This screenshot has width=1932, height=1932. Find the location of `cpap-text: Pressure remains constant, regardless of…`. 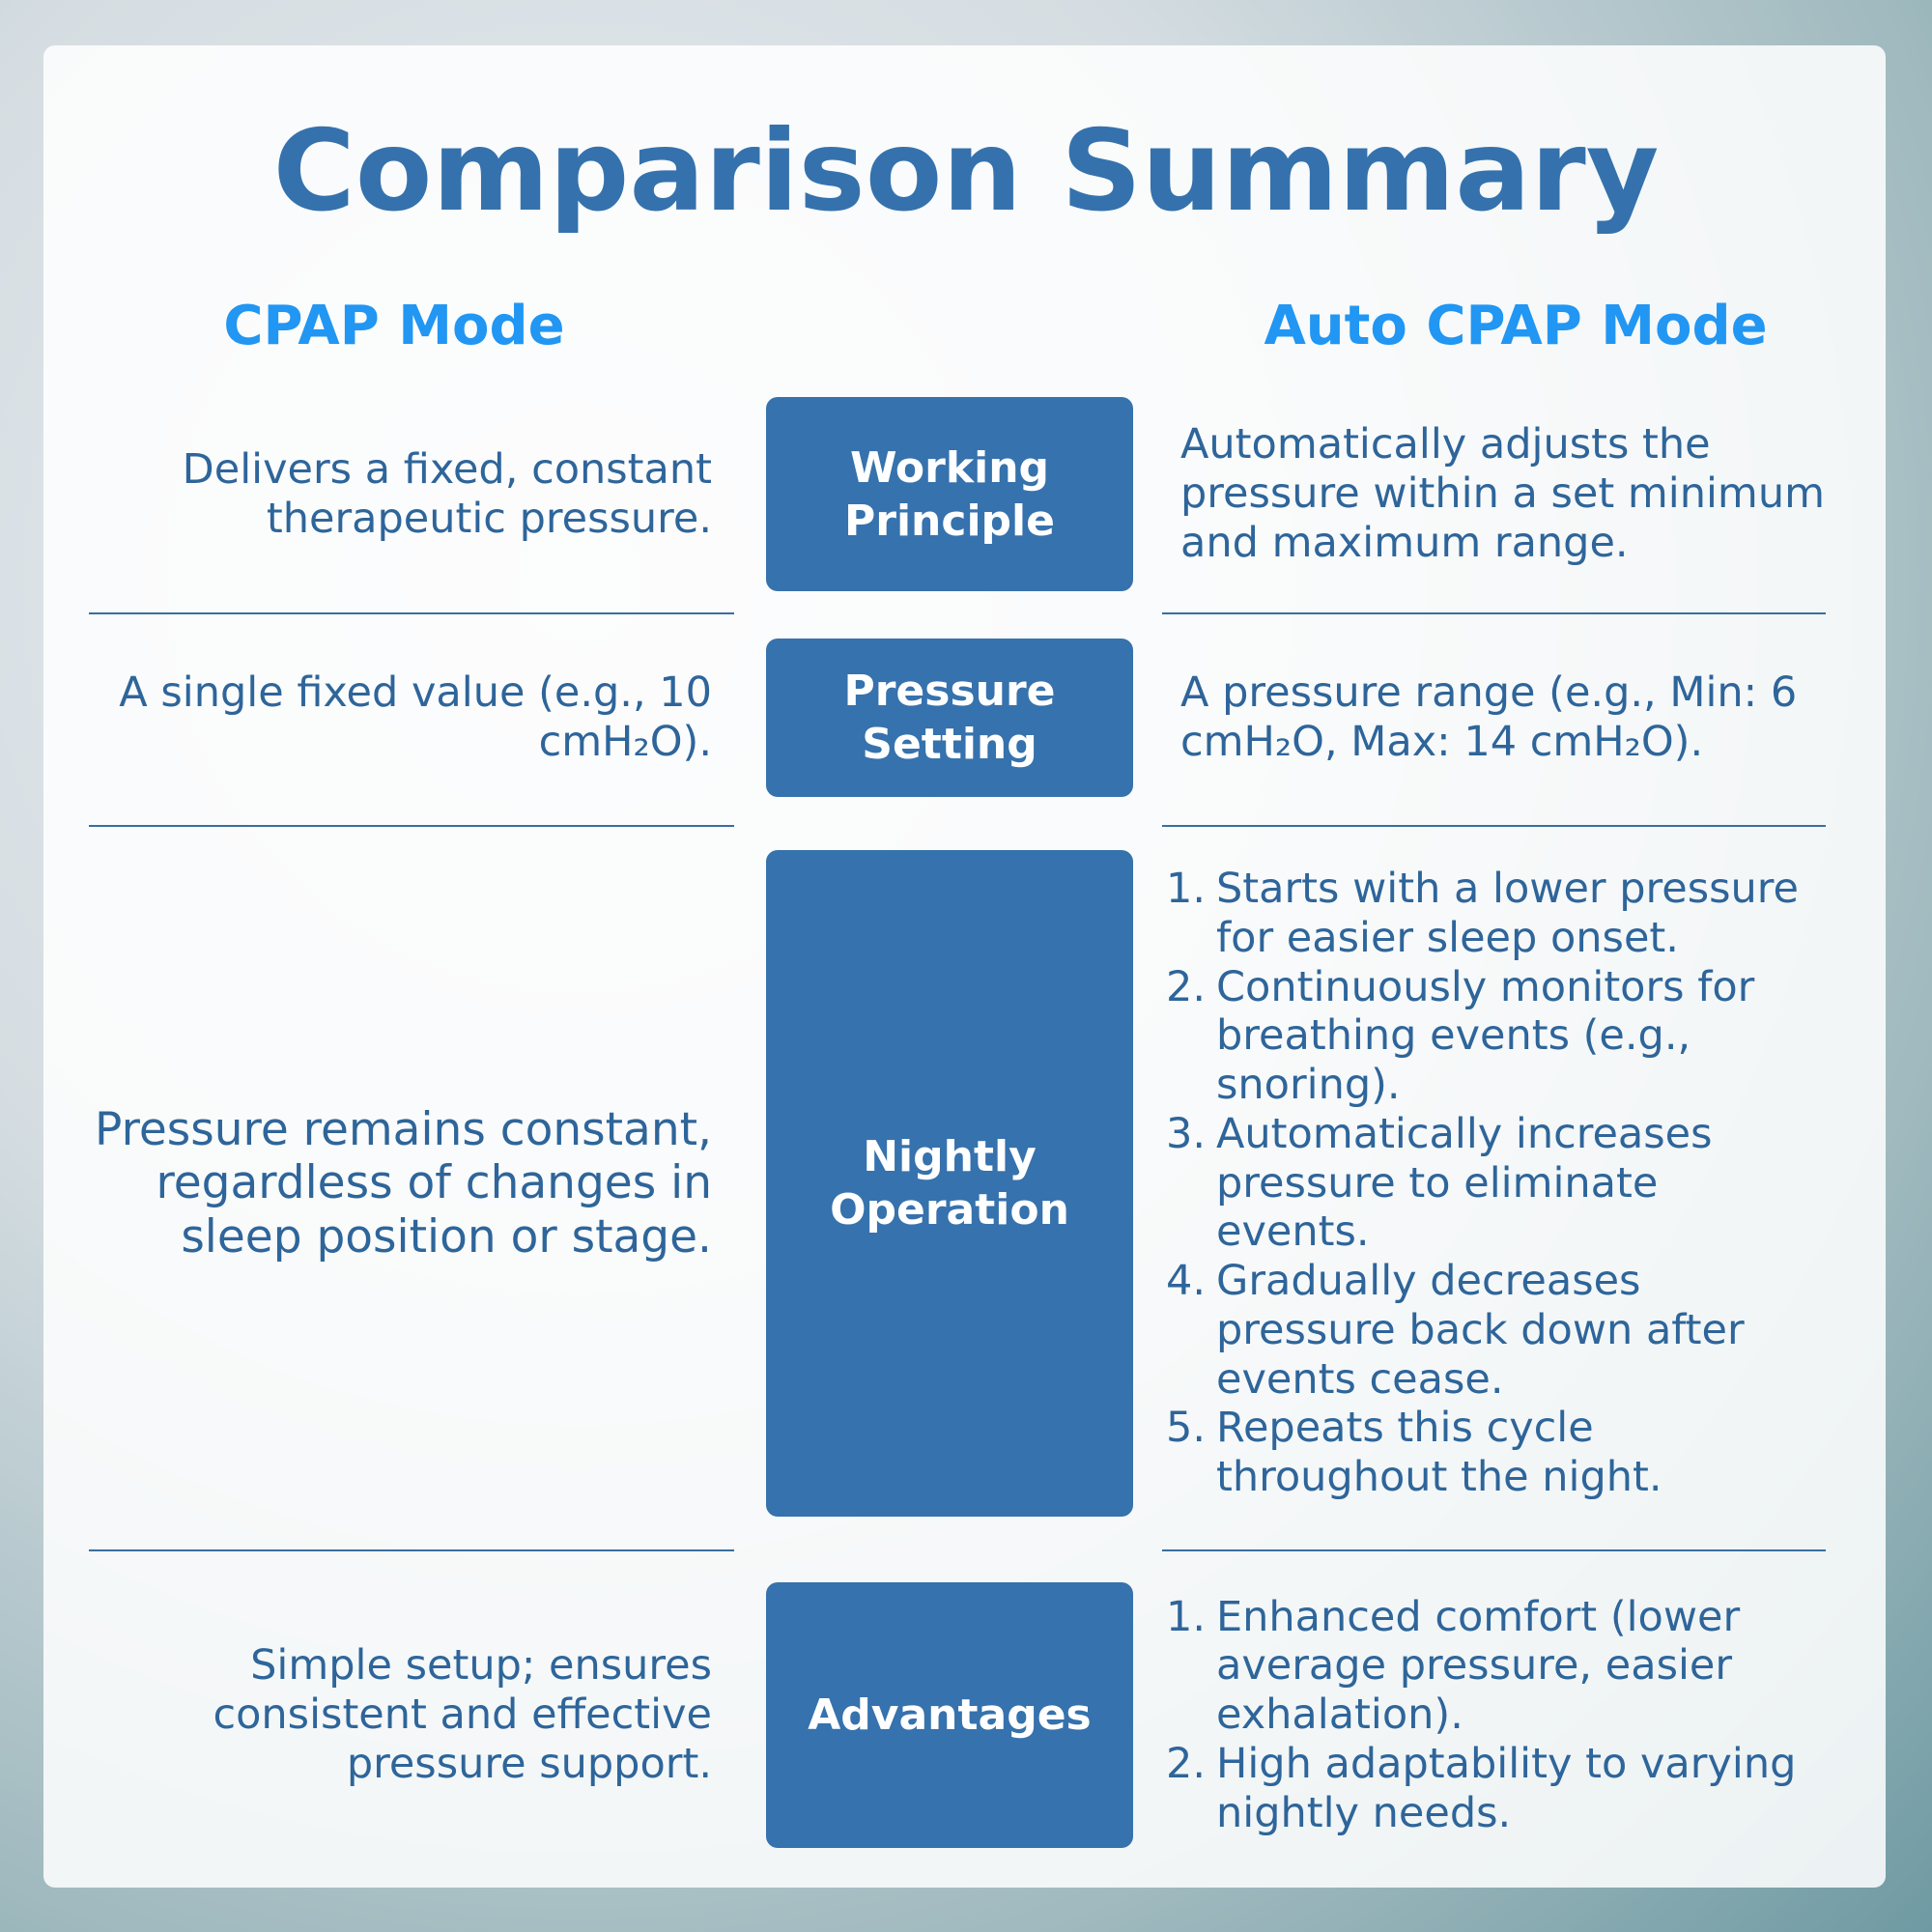

cpap-text: Pressure remains constant, regardless of… is located at coordinates (403, 1183).